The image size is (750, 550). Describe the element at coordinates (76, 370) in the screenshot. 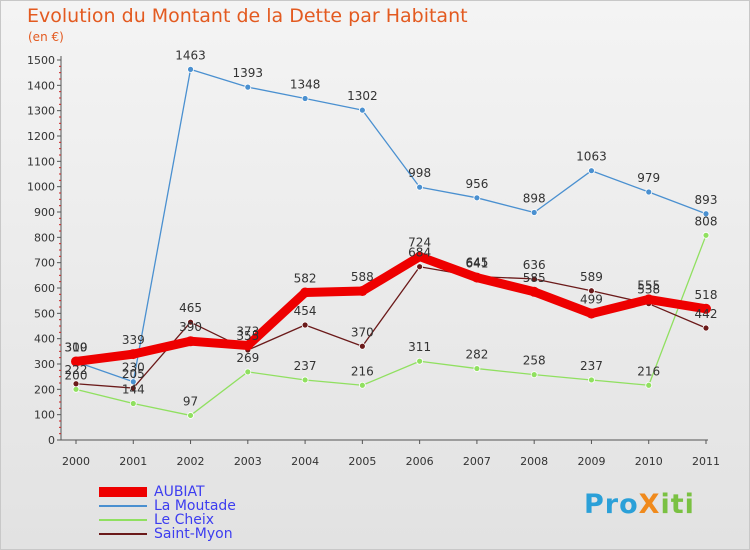

I see `data-label: 222` at that location.